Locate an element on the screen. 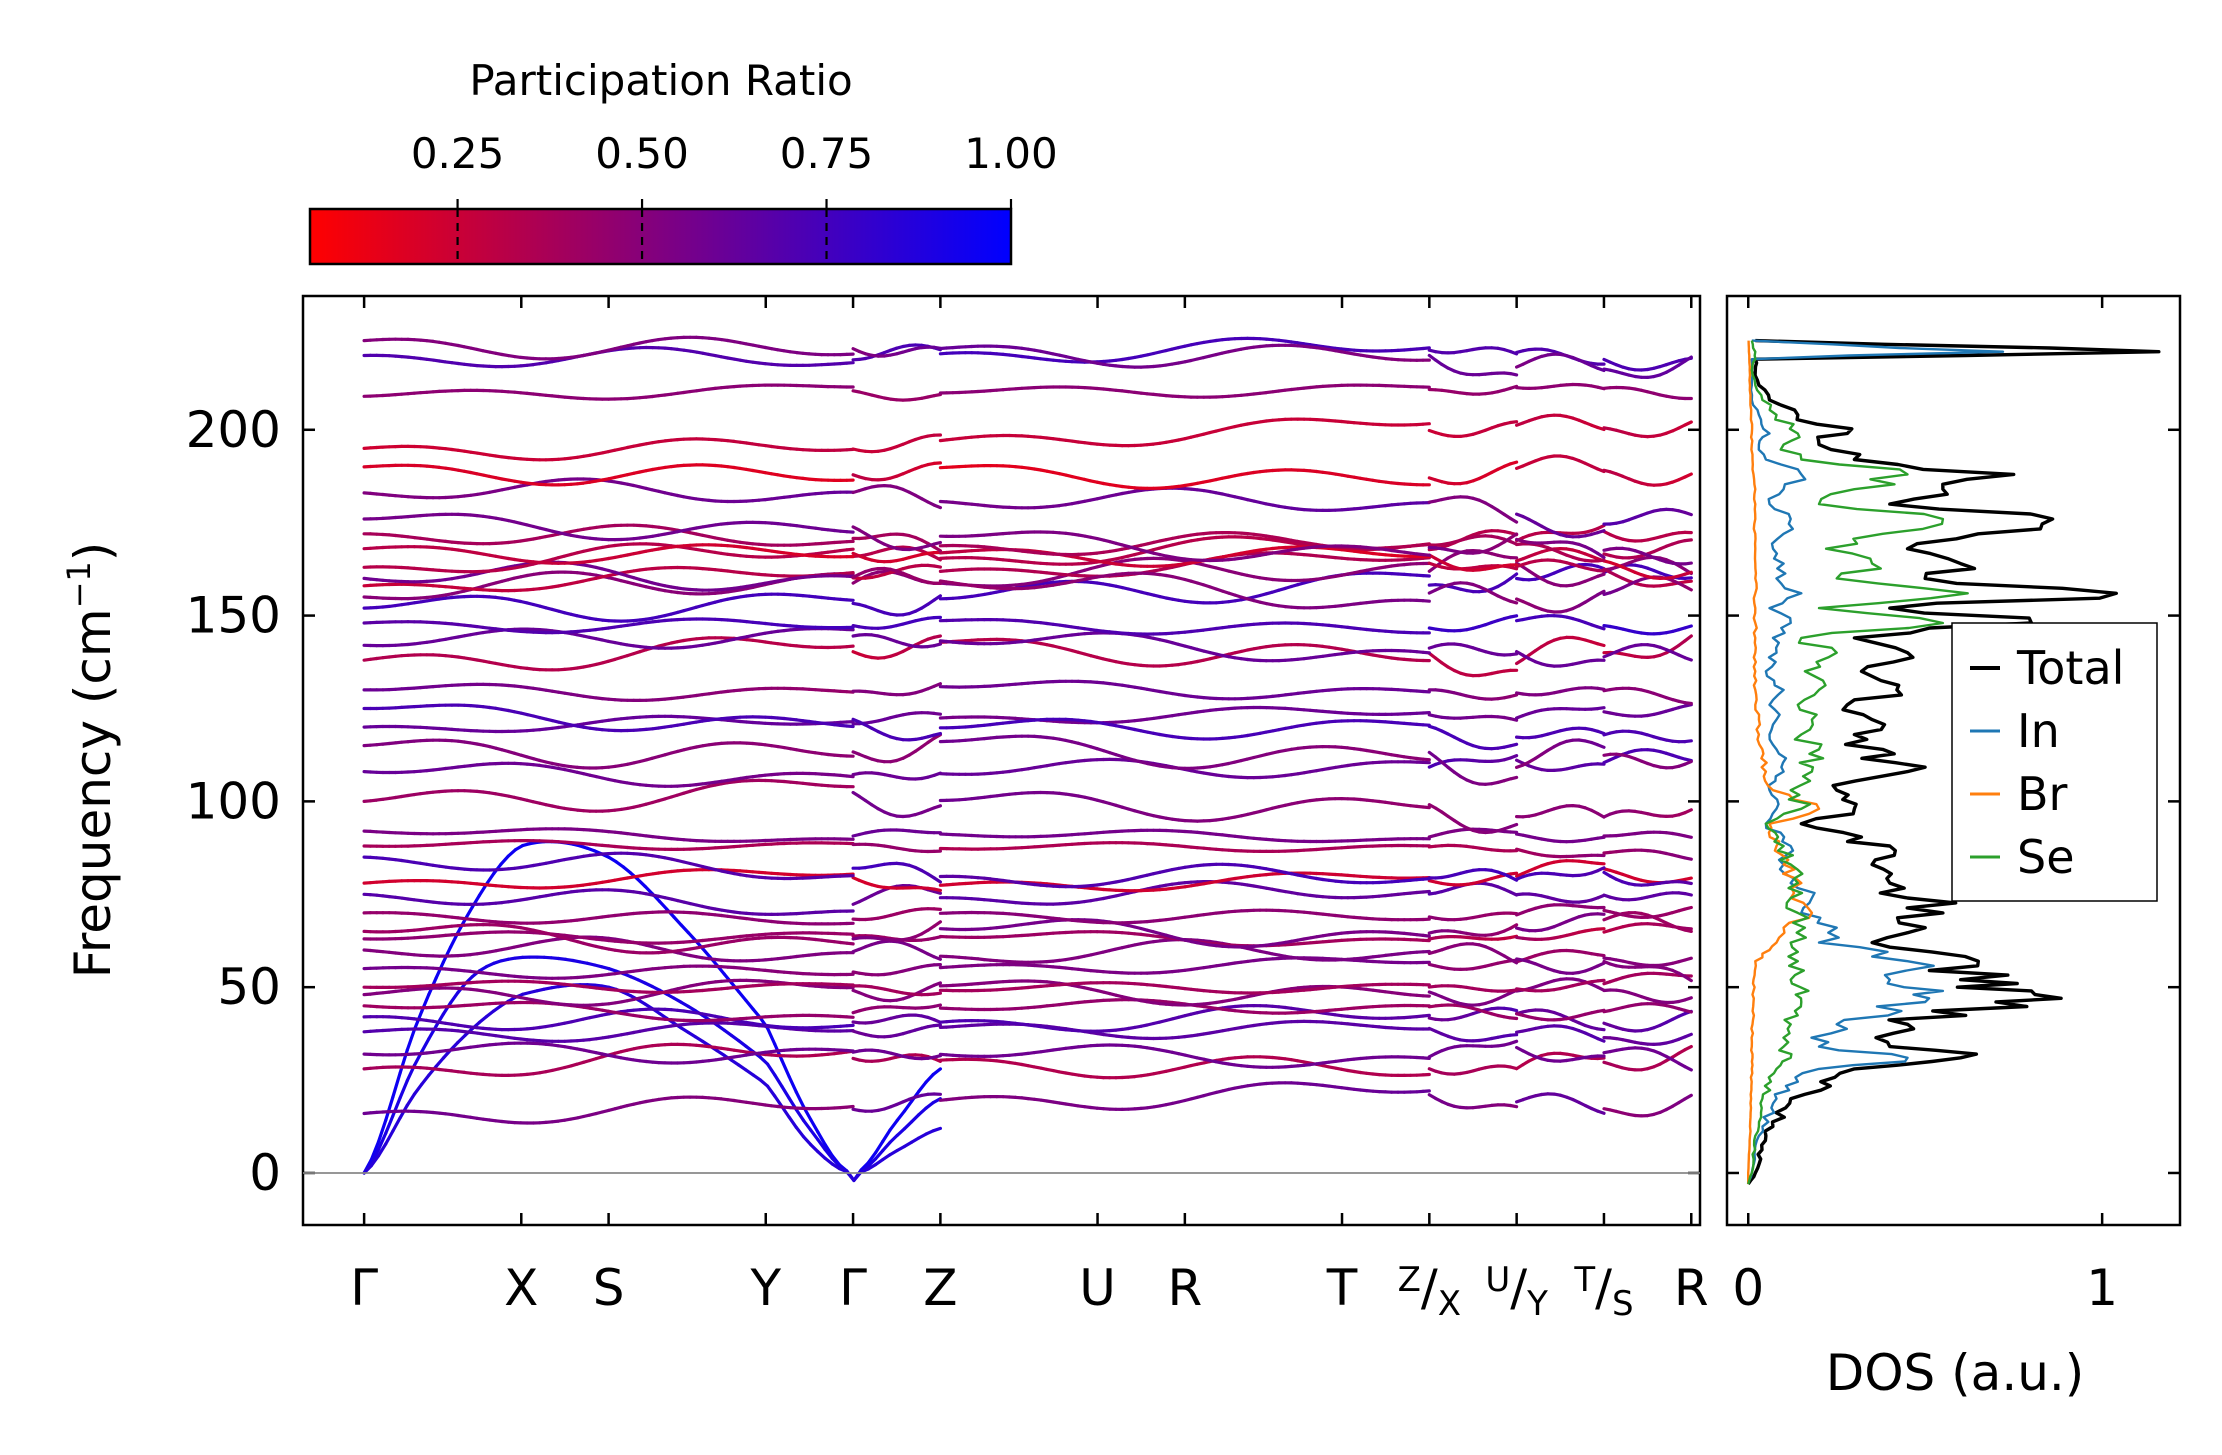 Image resolution: width=2222 pixels, height=1455 pixels. colorbar-tick-label: 0.75 is located at coordinates (827, 153).